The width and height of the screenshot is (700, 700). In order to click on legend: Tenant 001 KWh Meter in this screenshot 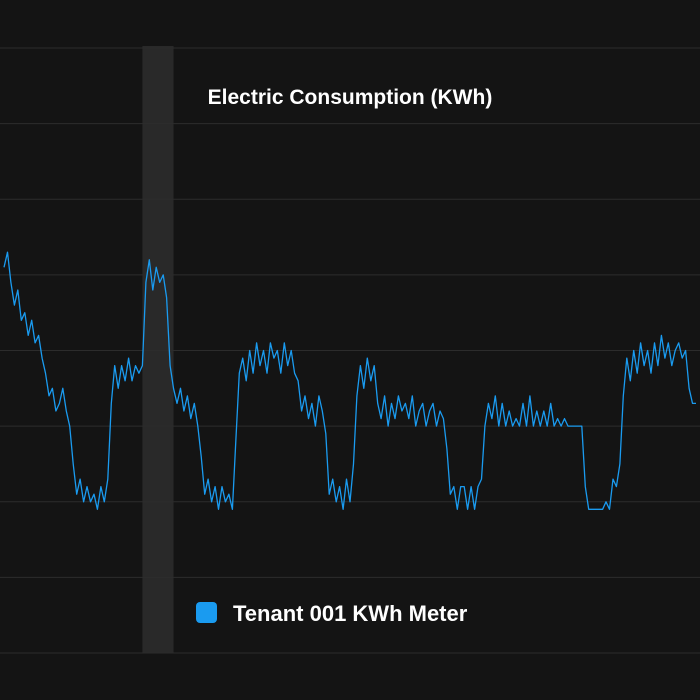, I will do `click(332, 613)`.